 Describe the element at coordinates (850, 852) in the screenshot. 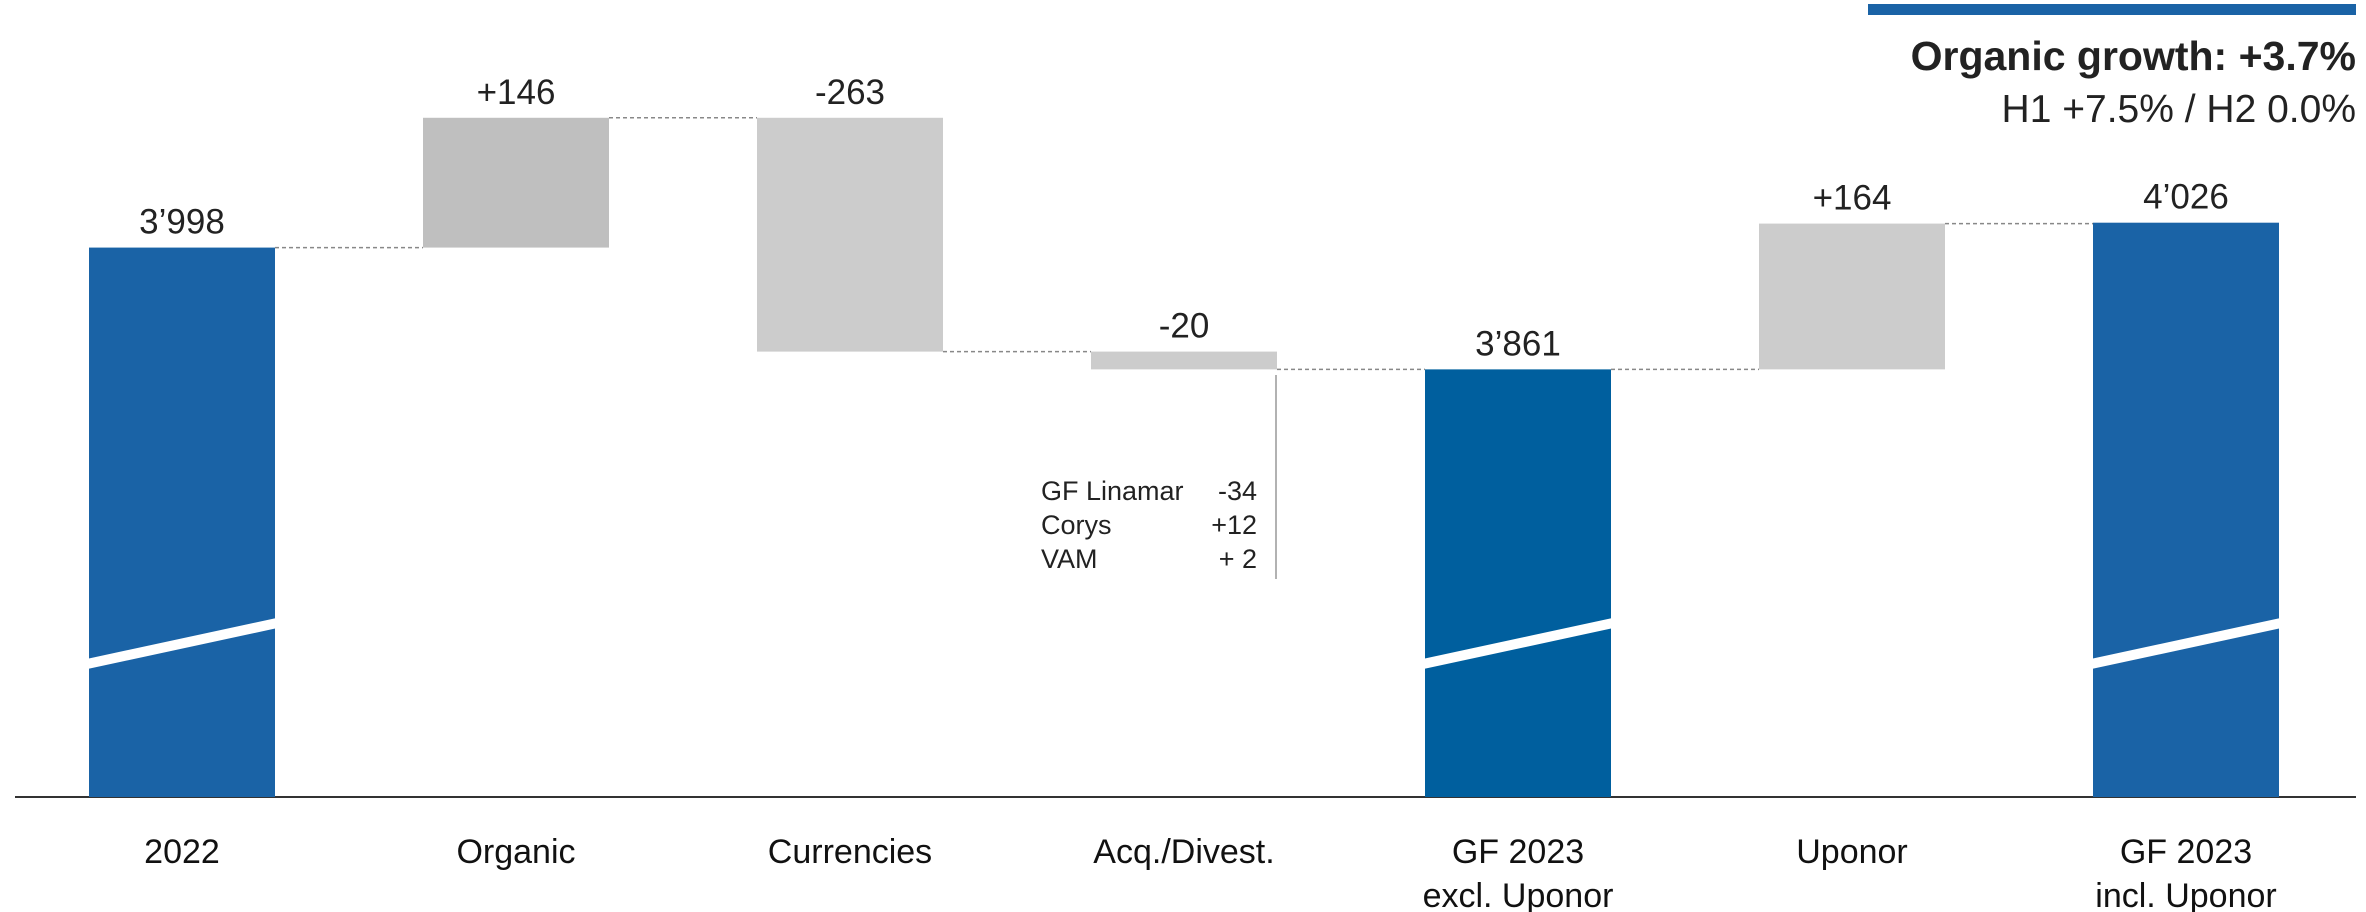

I see `x-tick-label: Currencies` at that location.